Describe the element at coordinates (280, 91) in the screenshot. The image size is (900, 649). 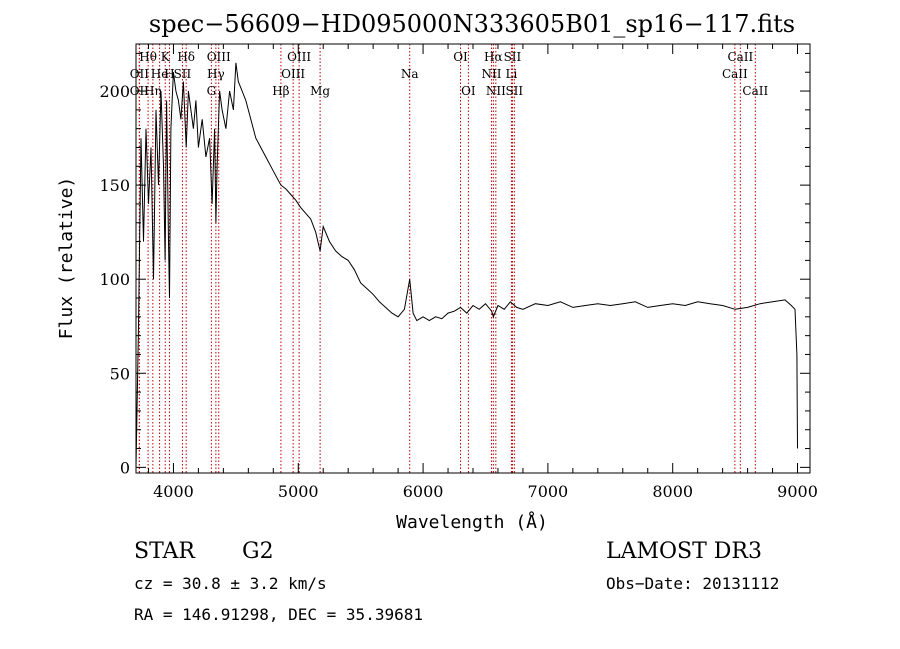
I see `spectral-line-label: Hβ` at that location.